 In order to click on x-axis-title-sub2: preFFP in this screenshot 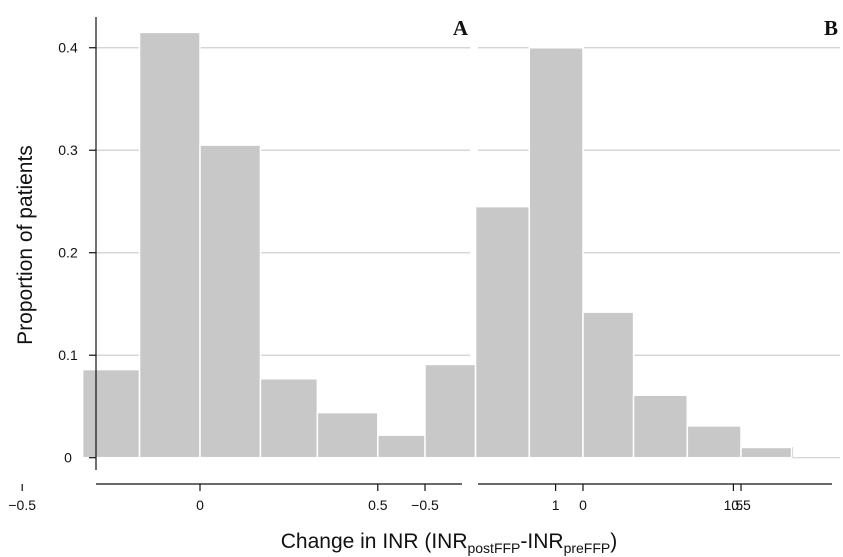, I will do `click(587, 548)`.